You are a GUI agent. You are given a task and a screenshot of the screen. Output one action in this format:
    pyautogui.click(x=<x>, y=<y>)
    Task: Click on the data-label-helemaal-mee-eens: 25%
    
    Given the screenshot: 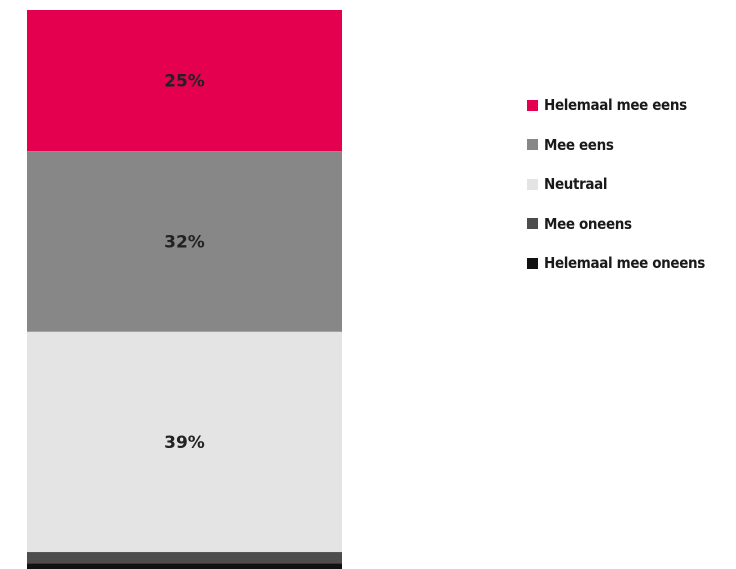 What is the action you would take?
    pyautogui.click(x=184, y=82)
    